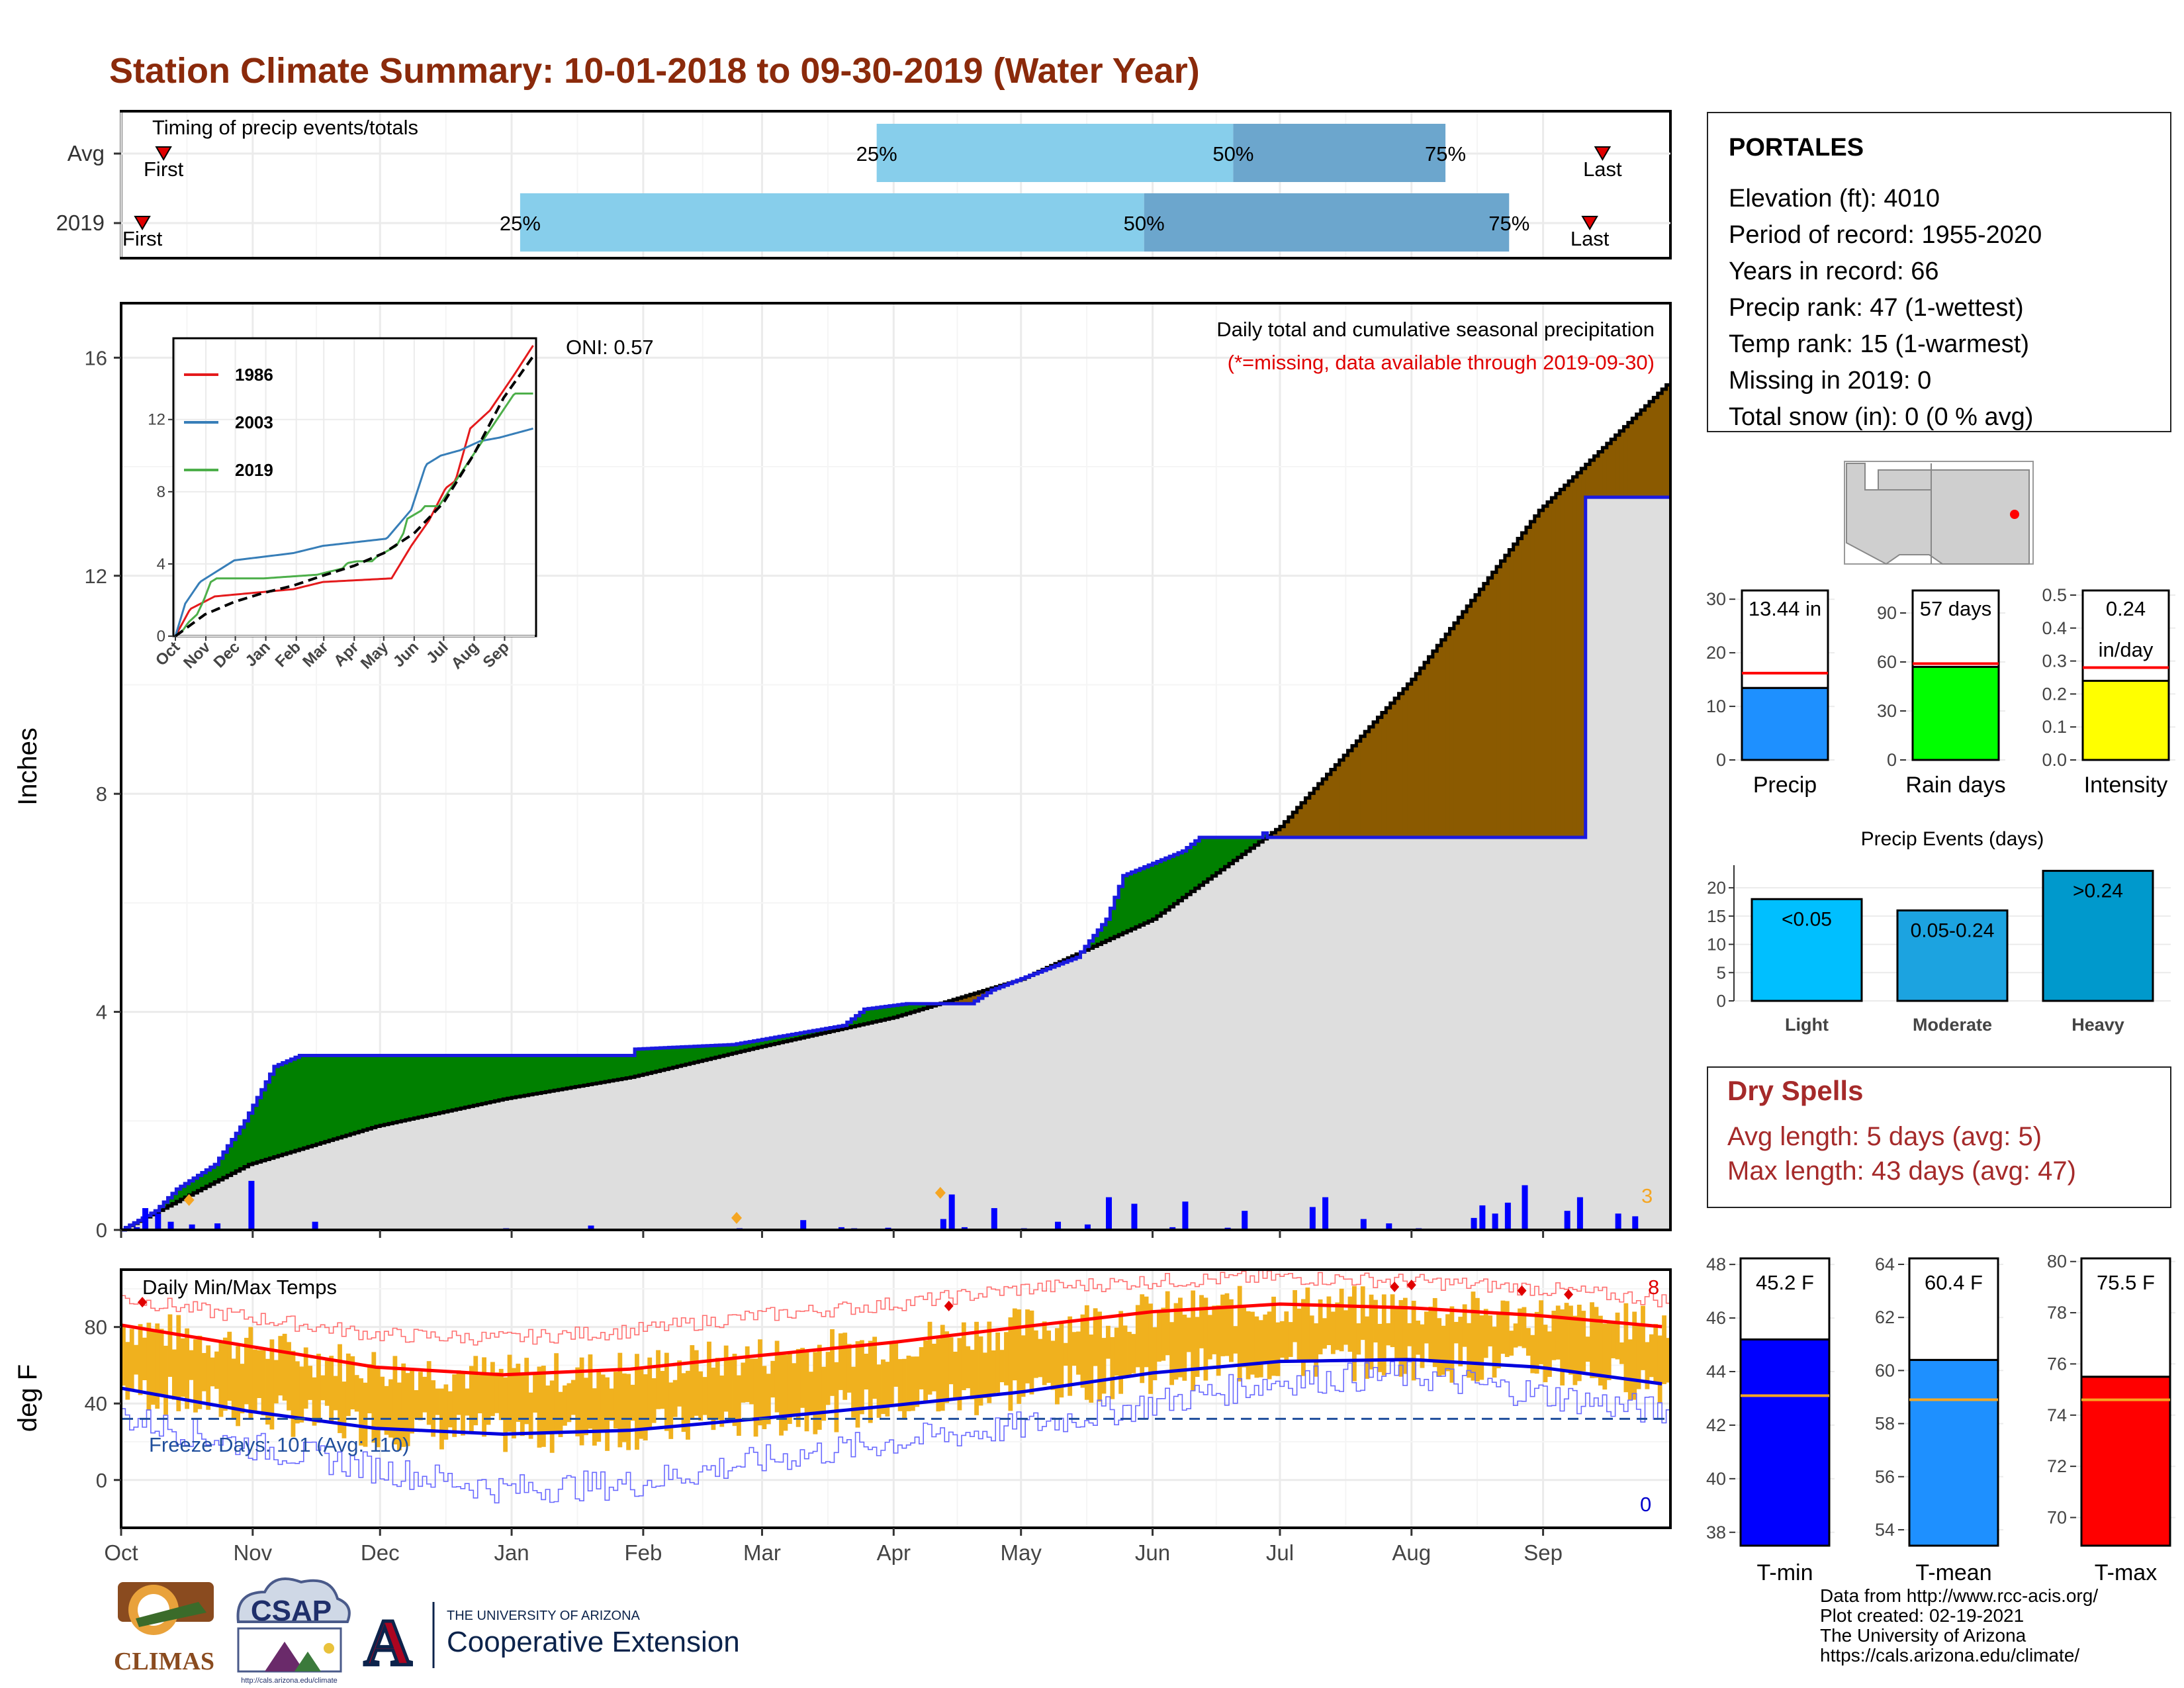 This screenshot has width=2184, height=1688. I want to click on station-bar-ytick: 0.0, so click(2054, 760).